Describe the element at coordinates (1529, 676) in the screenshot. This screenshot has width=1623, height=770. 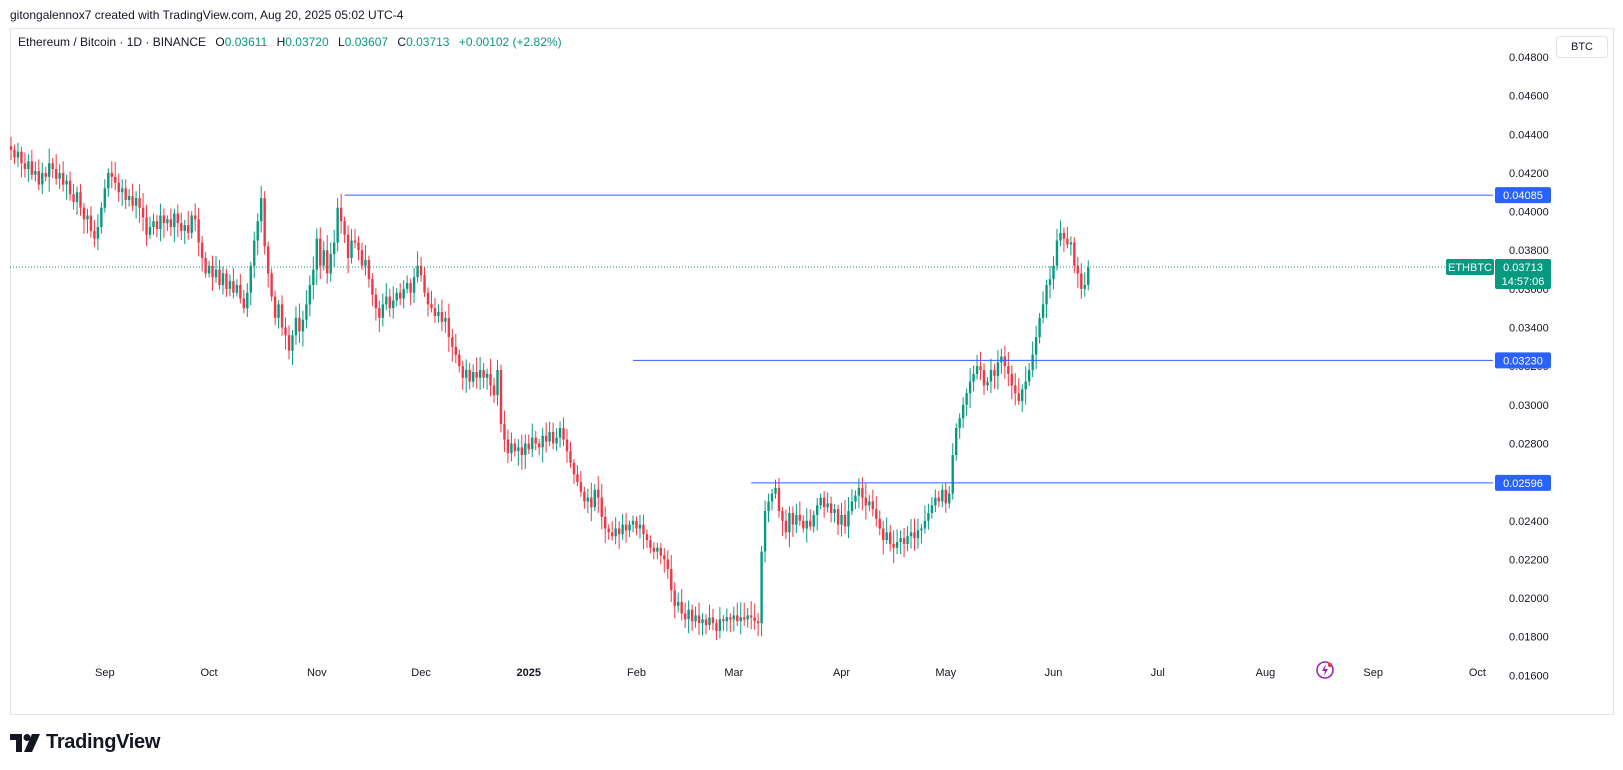
I see `price-tick-label: 0.01600` at that location.